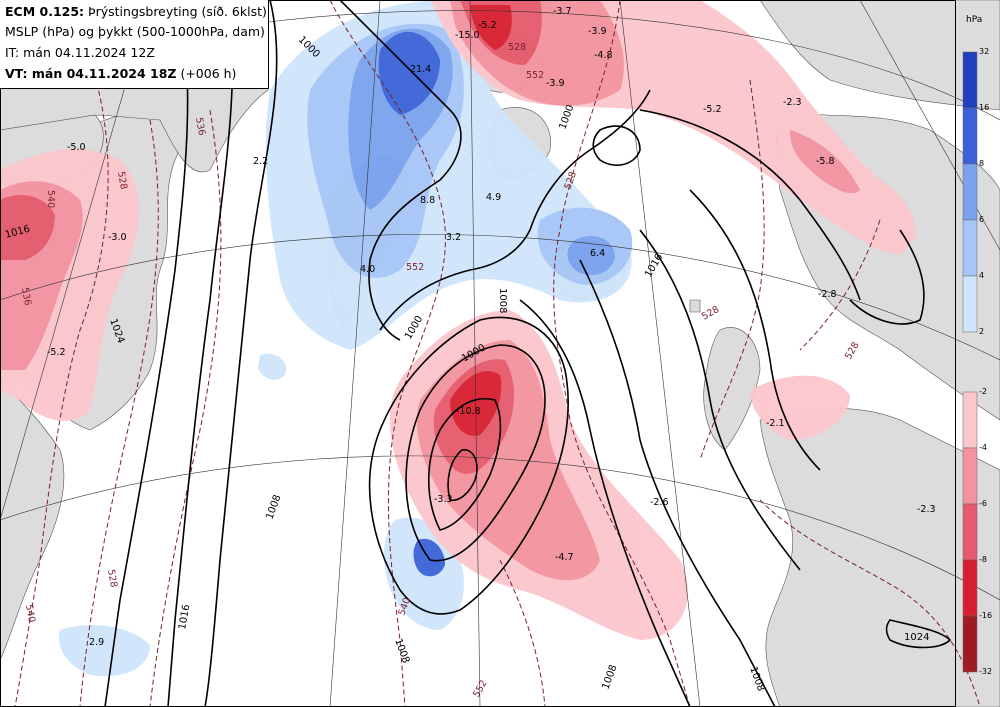 The height and width of the screenshot is (707, 1000). What do you see at coordinates (135, 31) in the screenshot?
I see `title-line-2: MSLP (hPa) og þykkt (500-1000hPa, dam)` at bounding box center [135, 31].